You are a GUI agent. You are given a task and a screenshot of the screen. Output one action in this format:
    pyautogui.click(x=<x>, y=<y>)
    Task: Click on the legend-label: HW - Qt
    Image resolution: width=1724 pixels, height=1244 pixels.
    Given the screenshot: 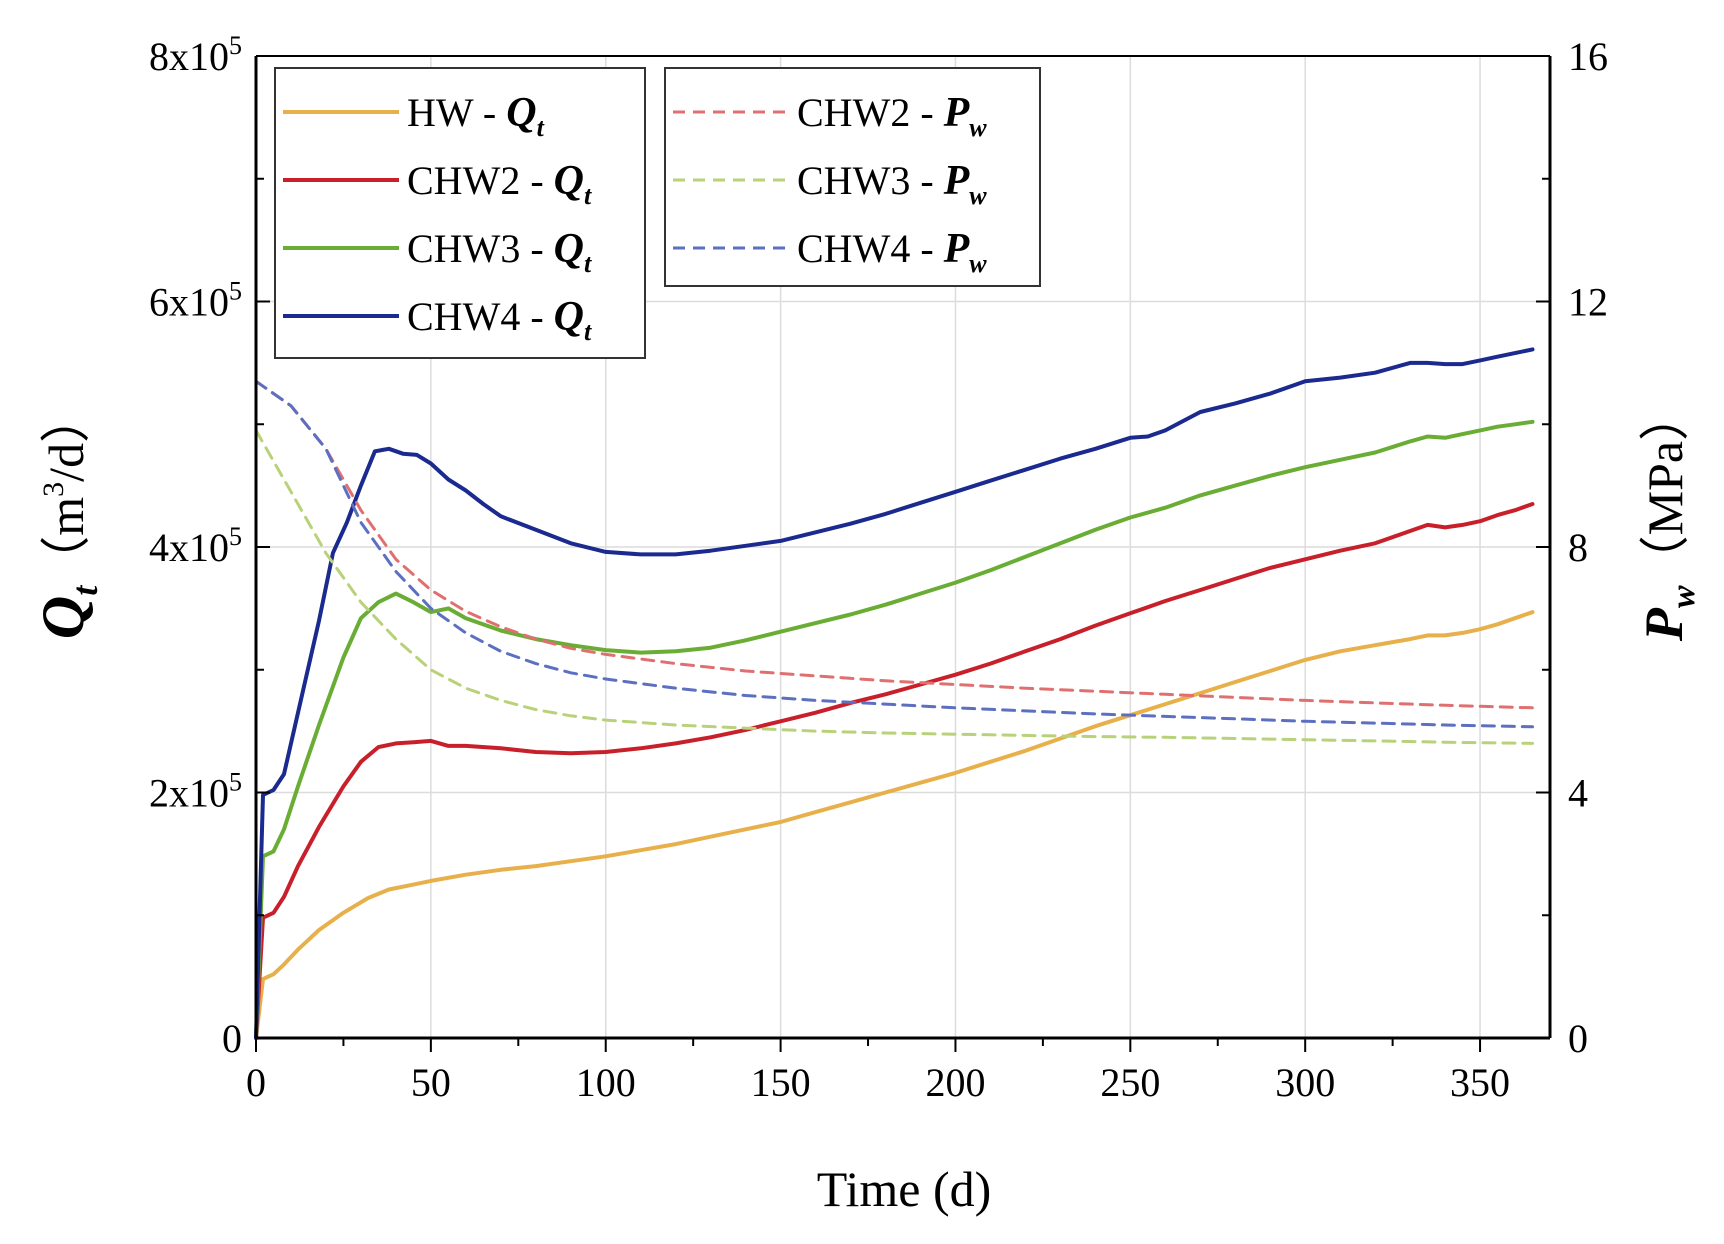 What is the action you would take?
    pyautogui.click(x=476, y=116)
    